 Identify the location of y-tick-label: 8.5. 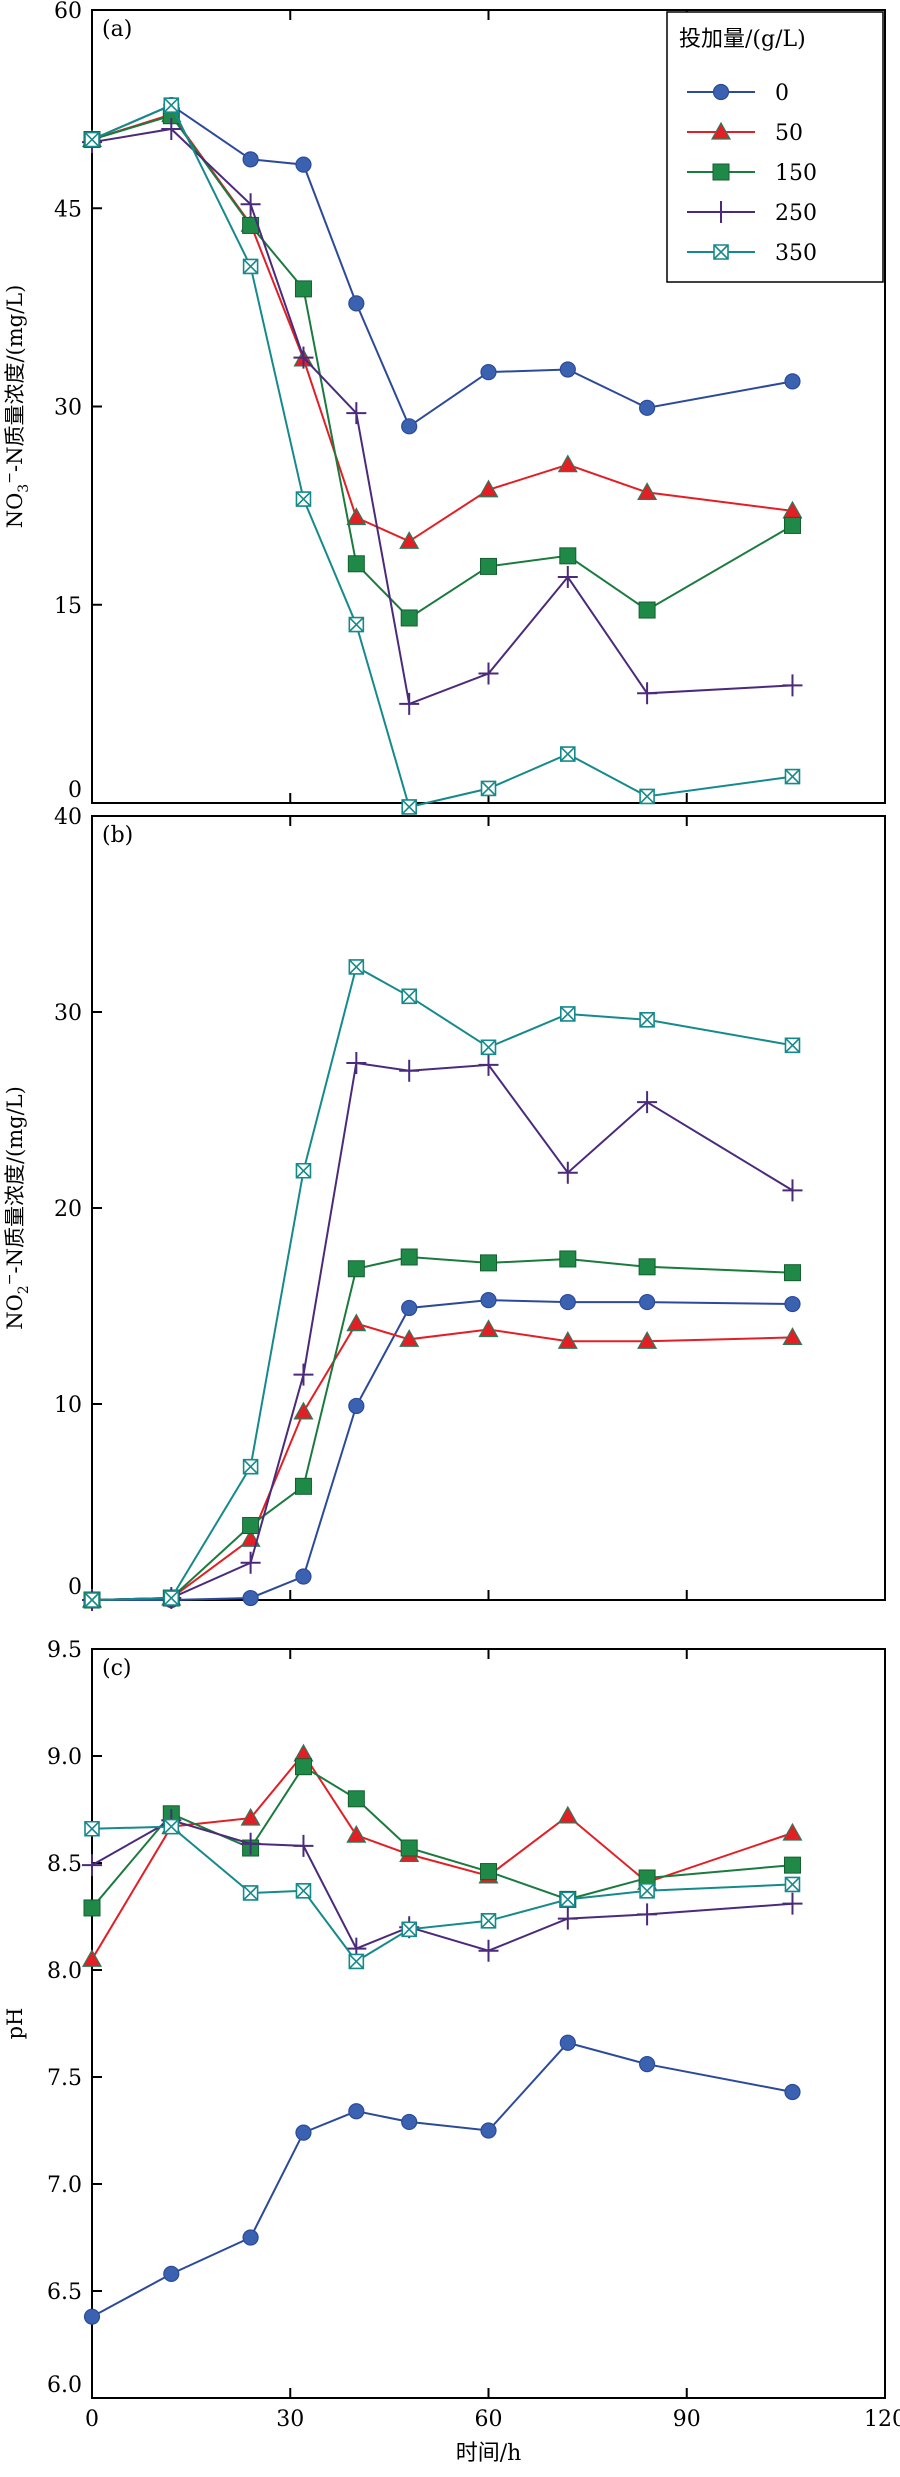
(64, 1864).